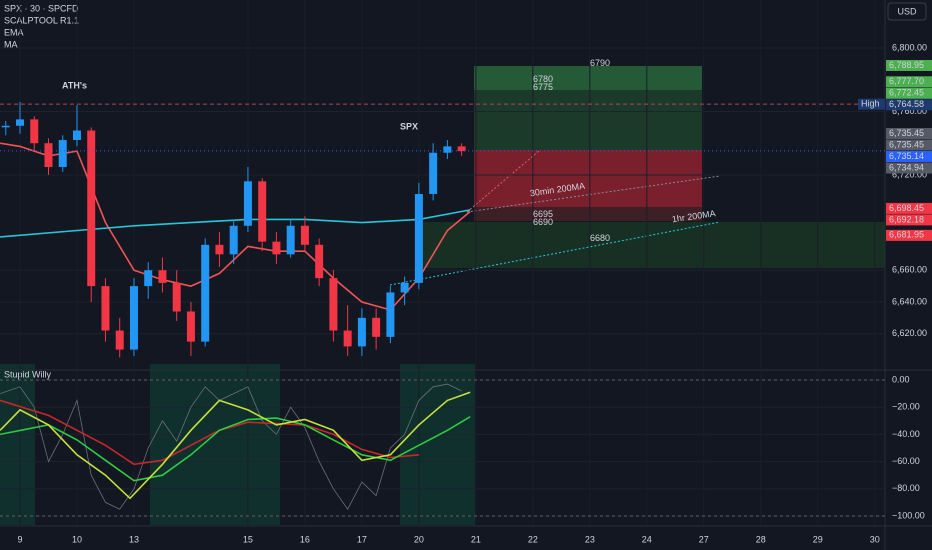  Describe the element at coordinates (906, 81) in the screenshot. I see `price-tag-label: 6,777.70` at that location.